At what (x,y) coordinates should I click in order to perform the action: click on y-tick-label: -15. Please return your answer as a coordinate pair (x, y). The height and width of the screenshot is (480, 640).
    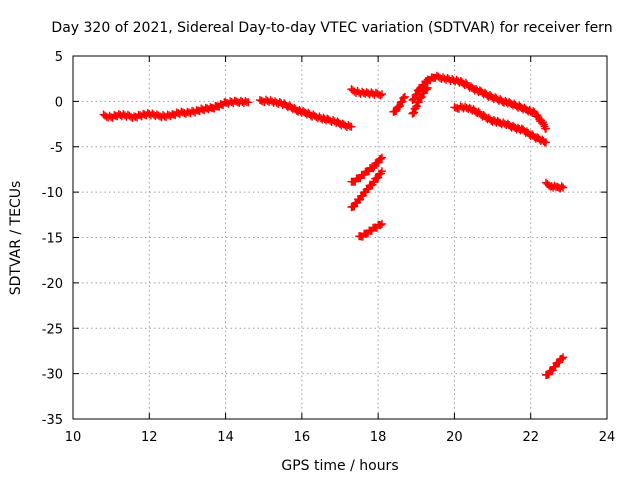
    Looking at the image, I should click on (52, 239).